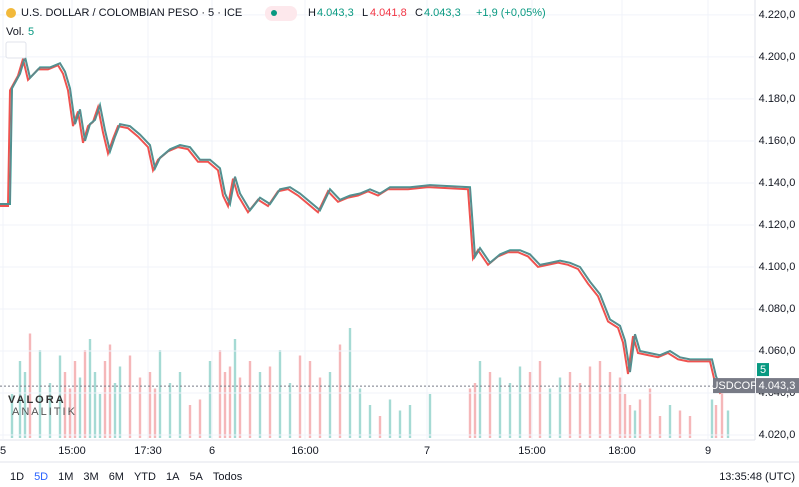  Describe the element at coordinates (65, 477) in the screenshot. I see `range-button: 1M` at that location.